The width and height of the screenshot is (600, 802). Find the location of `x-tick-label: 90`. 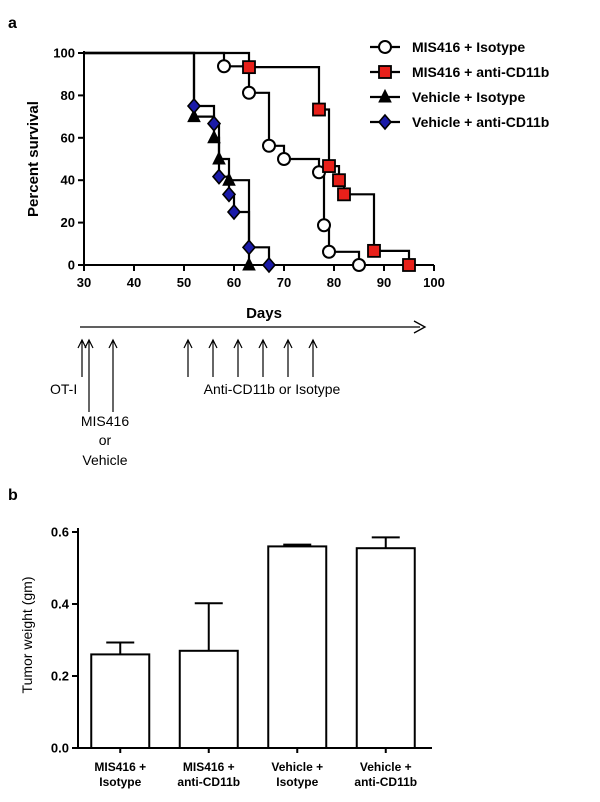

x-tick-label: 90 is located at coordinates (384, 282).